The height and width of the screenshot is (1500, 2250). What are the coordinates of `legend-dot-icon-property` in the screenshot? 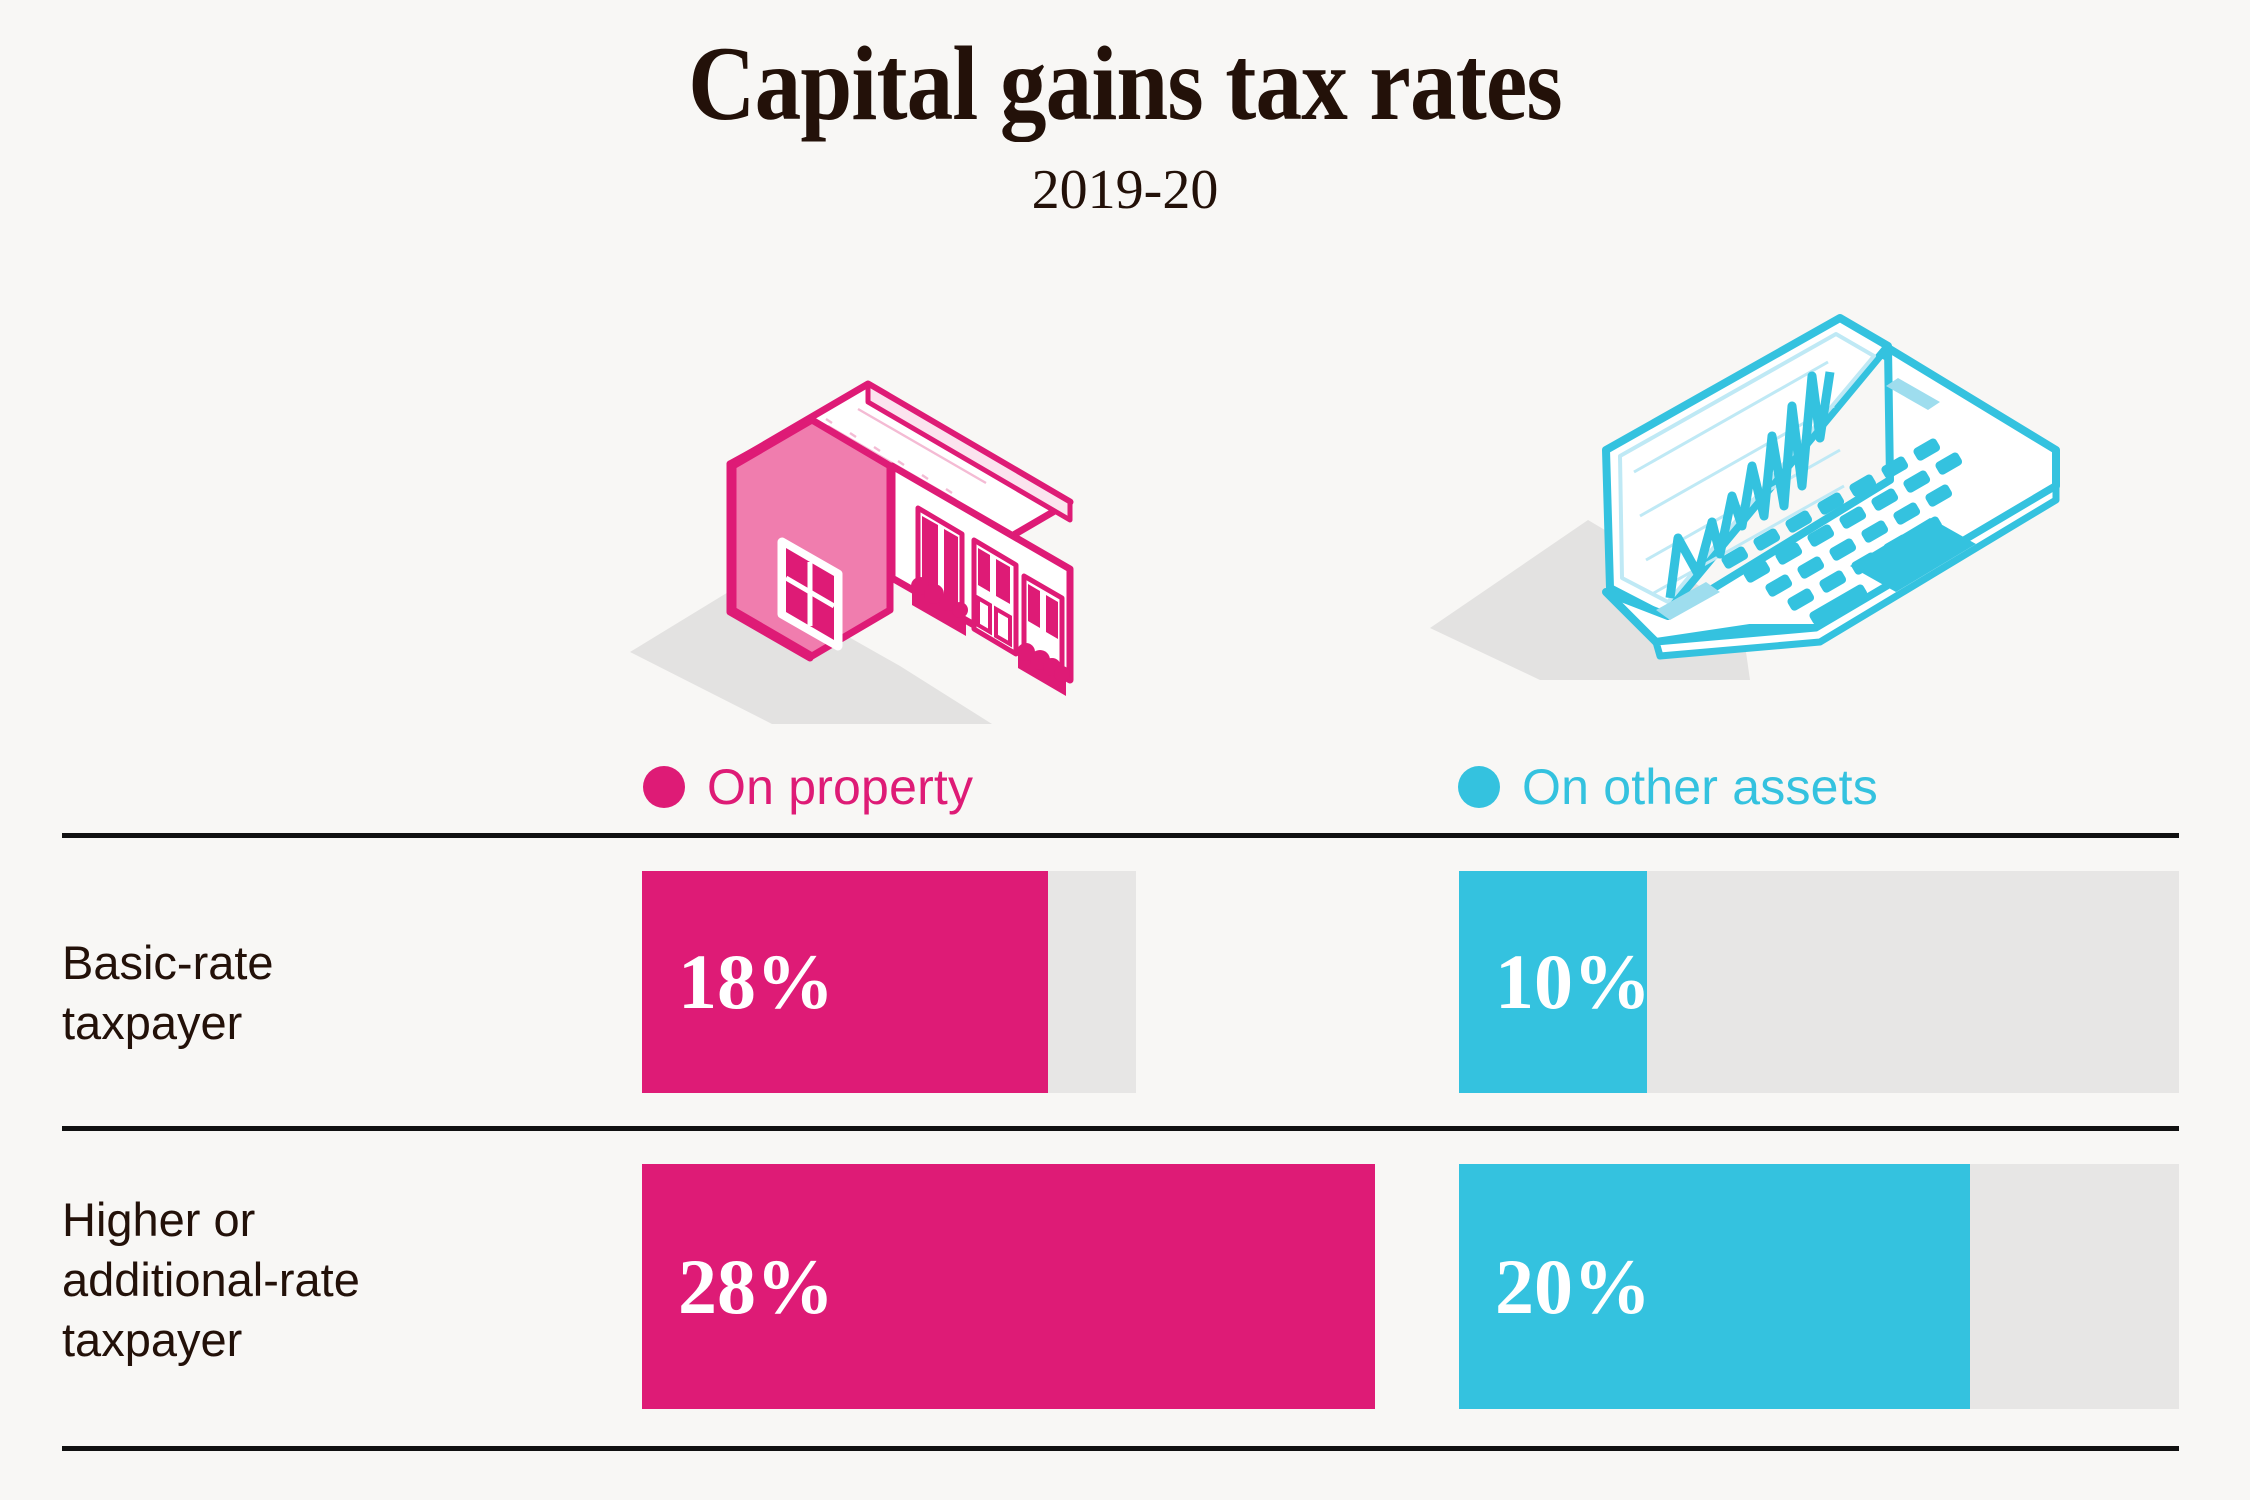 It's located at (664, 787).